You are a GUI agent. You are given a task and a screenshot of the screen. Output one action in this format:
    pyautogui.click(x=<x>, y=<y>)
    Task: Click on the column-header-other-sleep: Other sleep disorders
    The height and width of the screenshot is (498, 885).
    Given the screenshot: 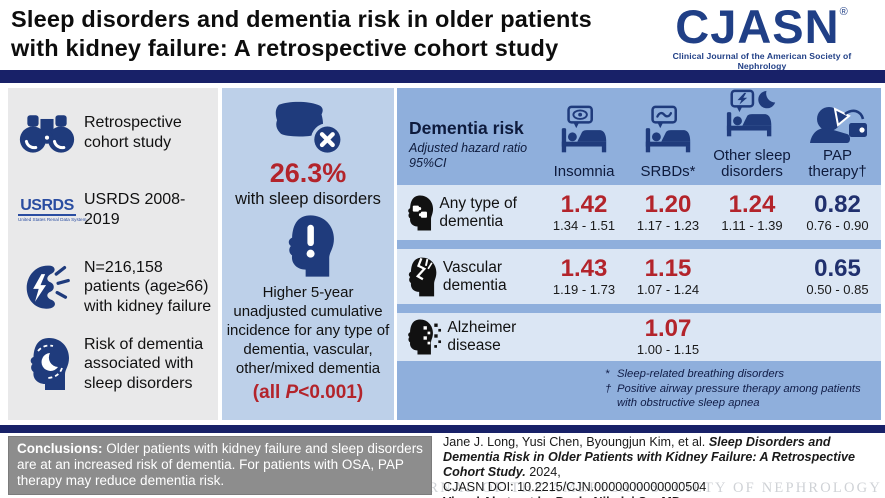 What is the action you would take?
    pyautogui.click(x=752, y=136)
    